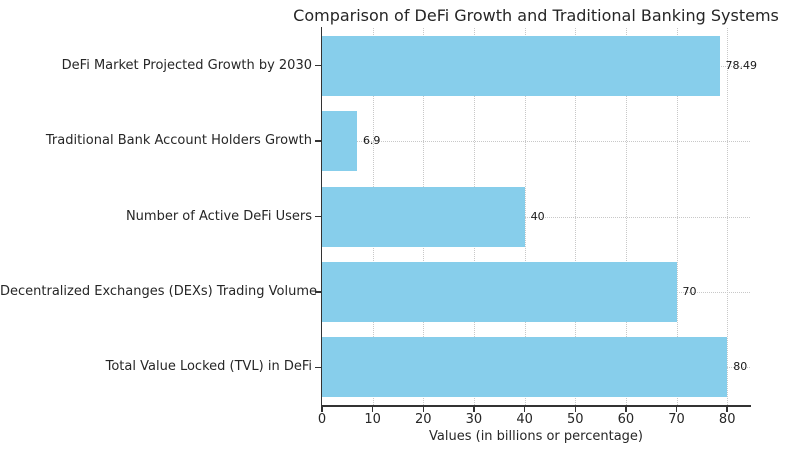 This screenshot has width=800, height=450. I want to click on x-tick-label: 20, so click(423, 419).